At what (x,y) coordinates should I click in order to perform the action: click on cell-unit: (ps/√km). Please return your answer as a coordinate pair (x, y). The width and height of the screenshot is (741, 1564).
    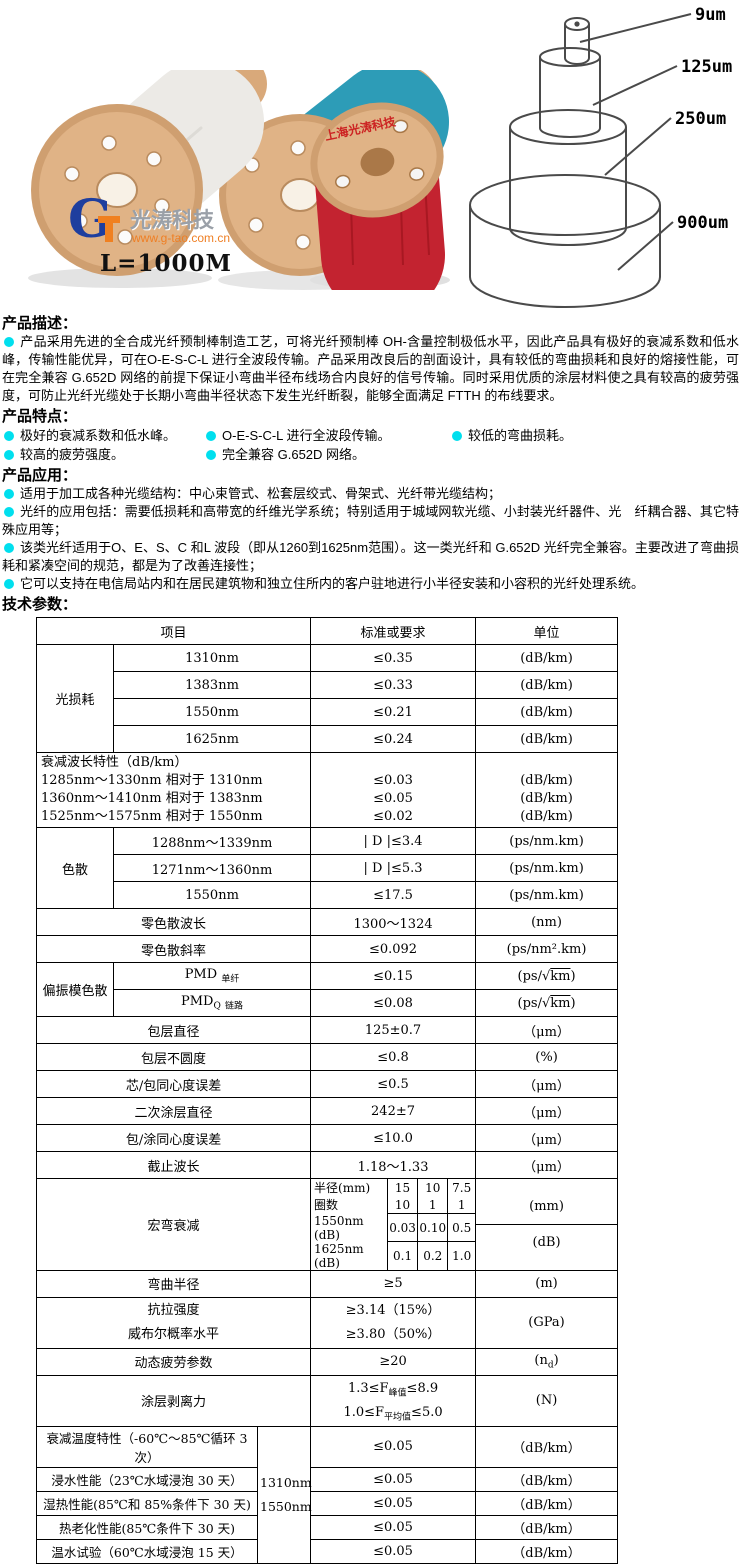
    Looking at the image, I should click on (547, 1003).